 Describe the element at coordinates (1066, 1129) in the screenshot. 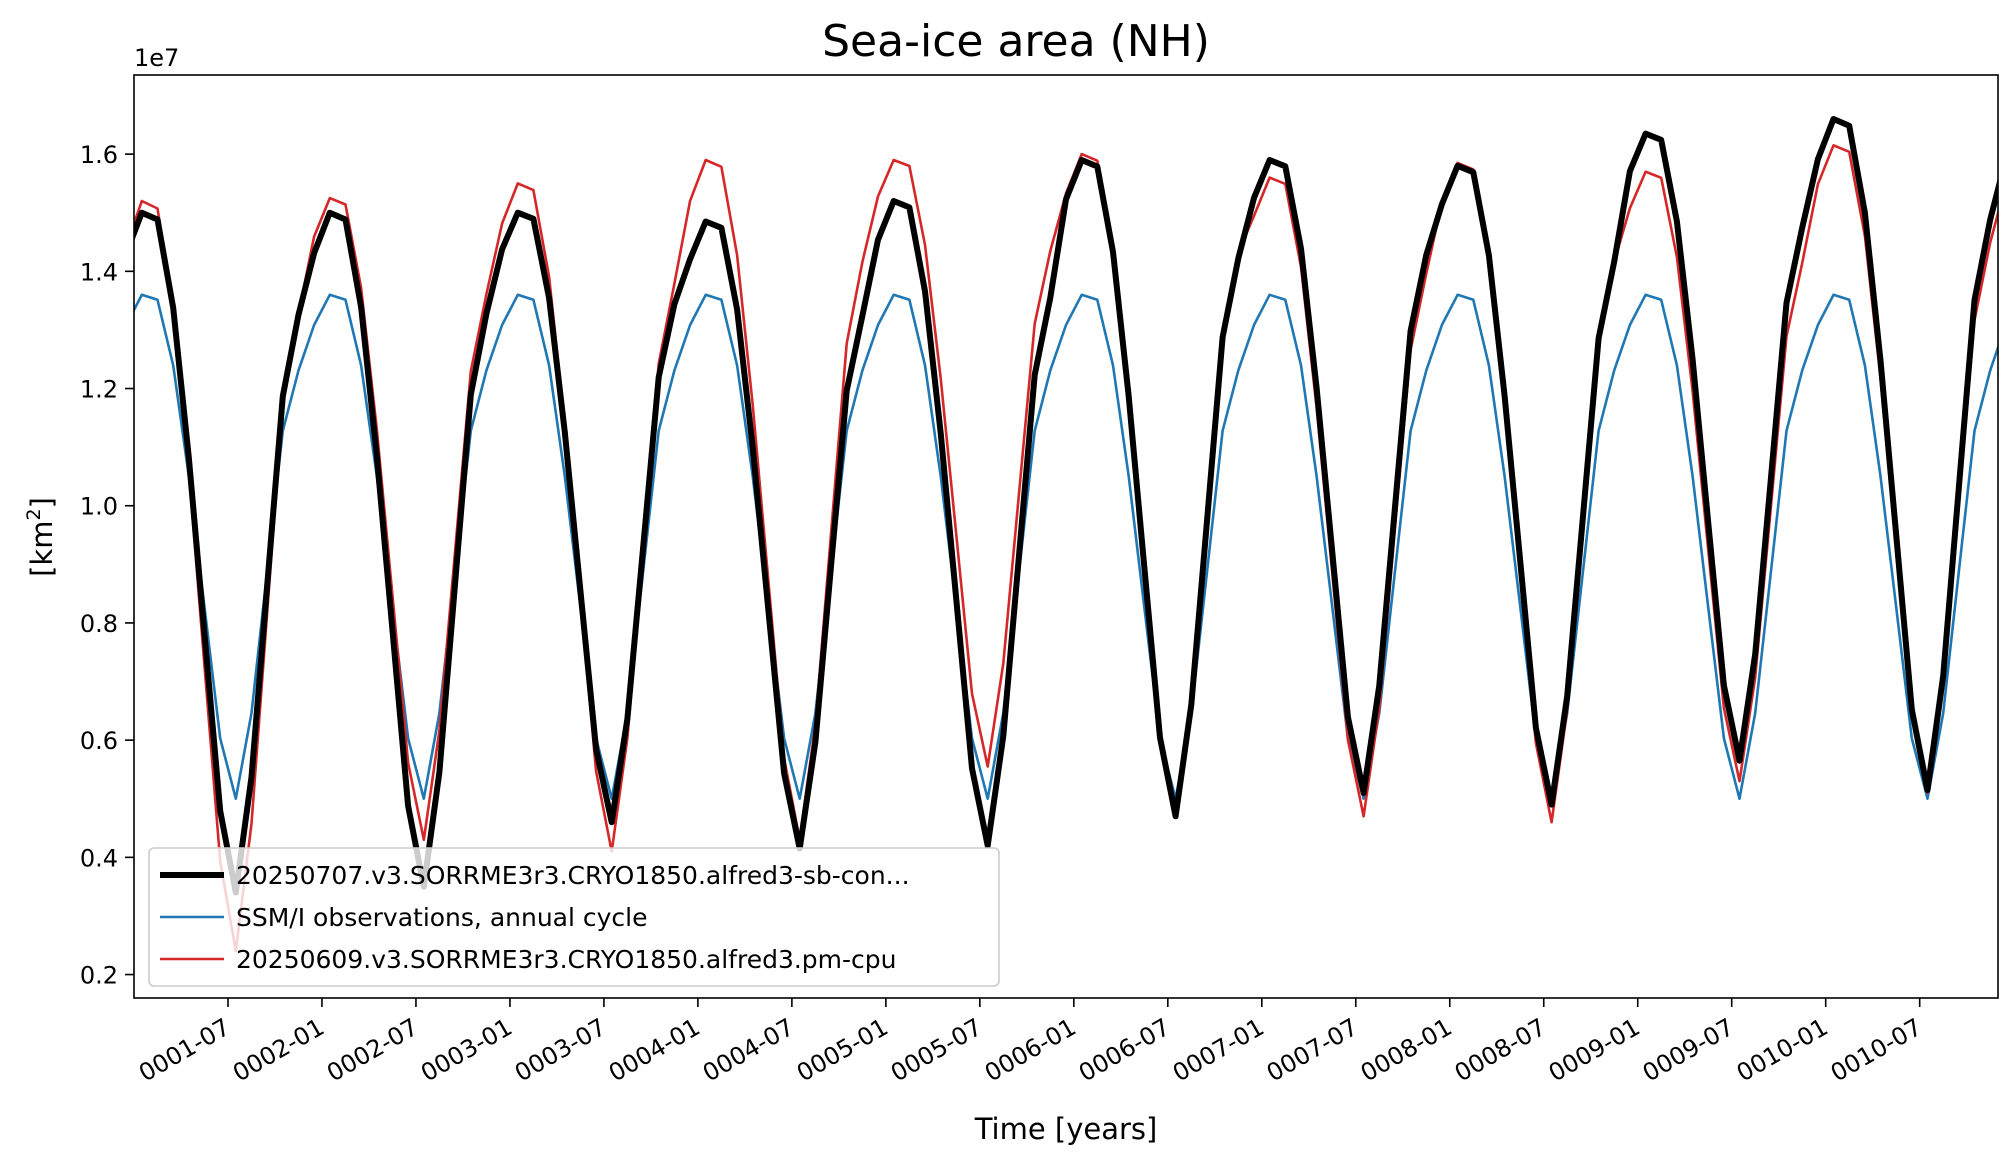

I see `x-axis-label: Time [years]` at that location.